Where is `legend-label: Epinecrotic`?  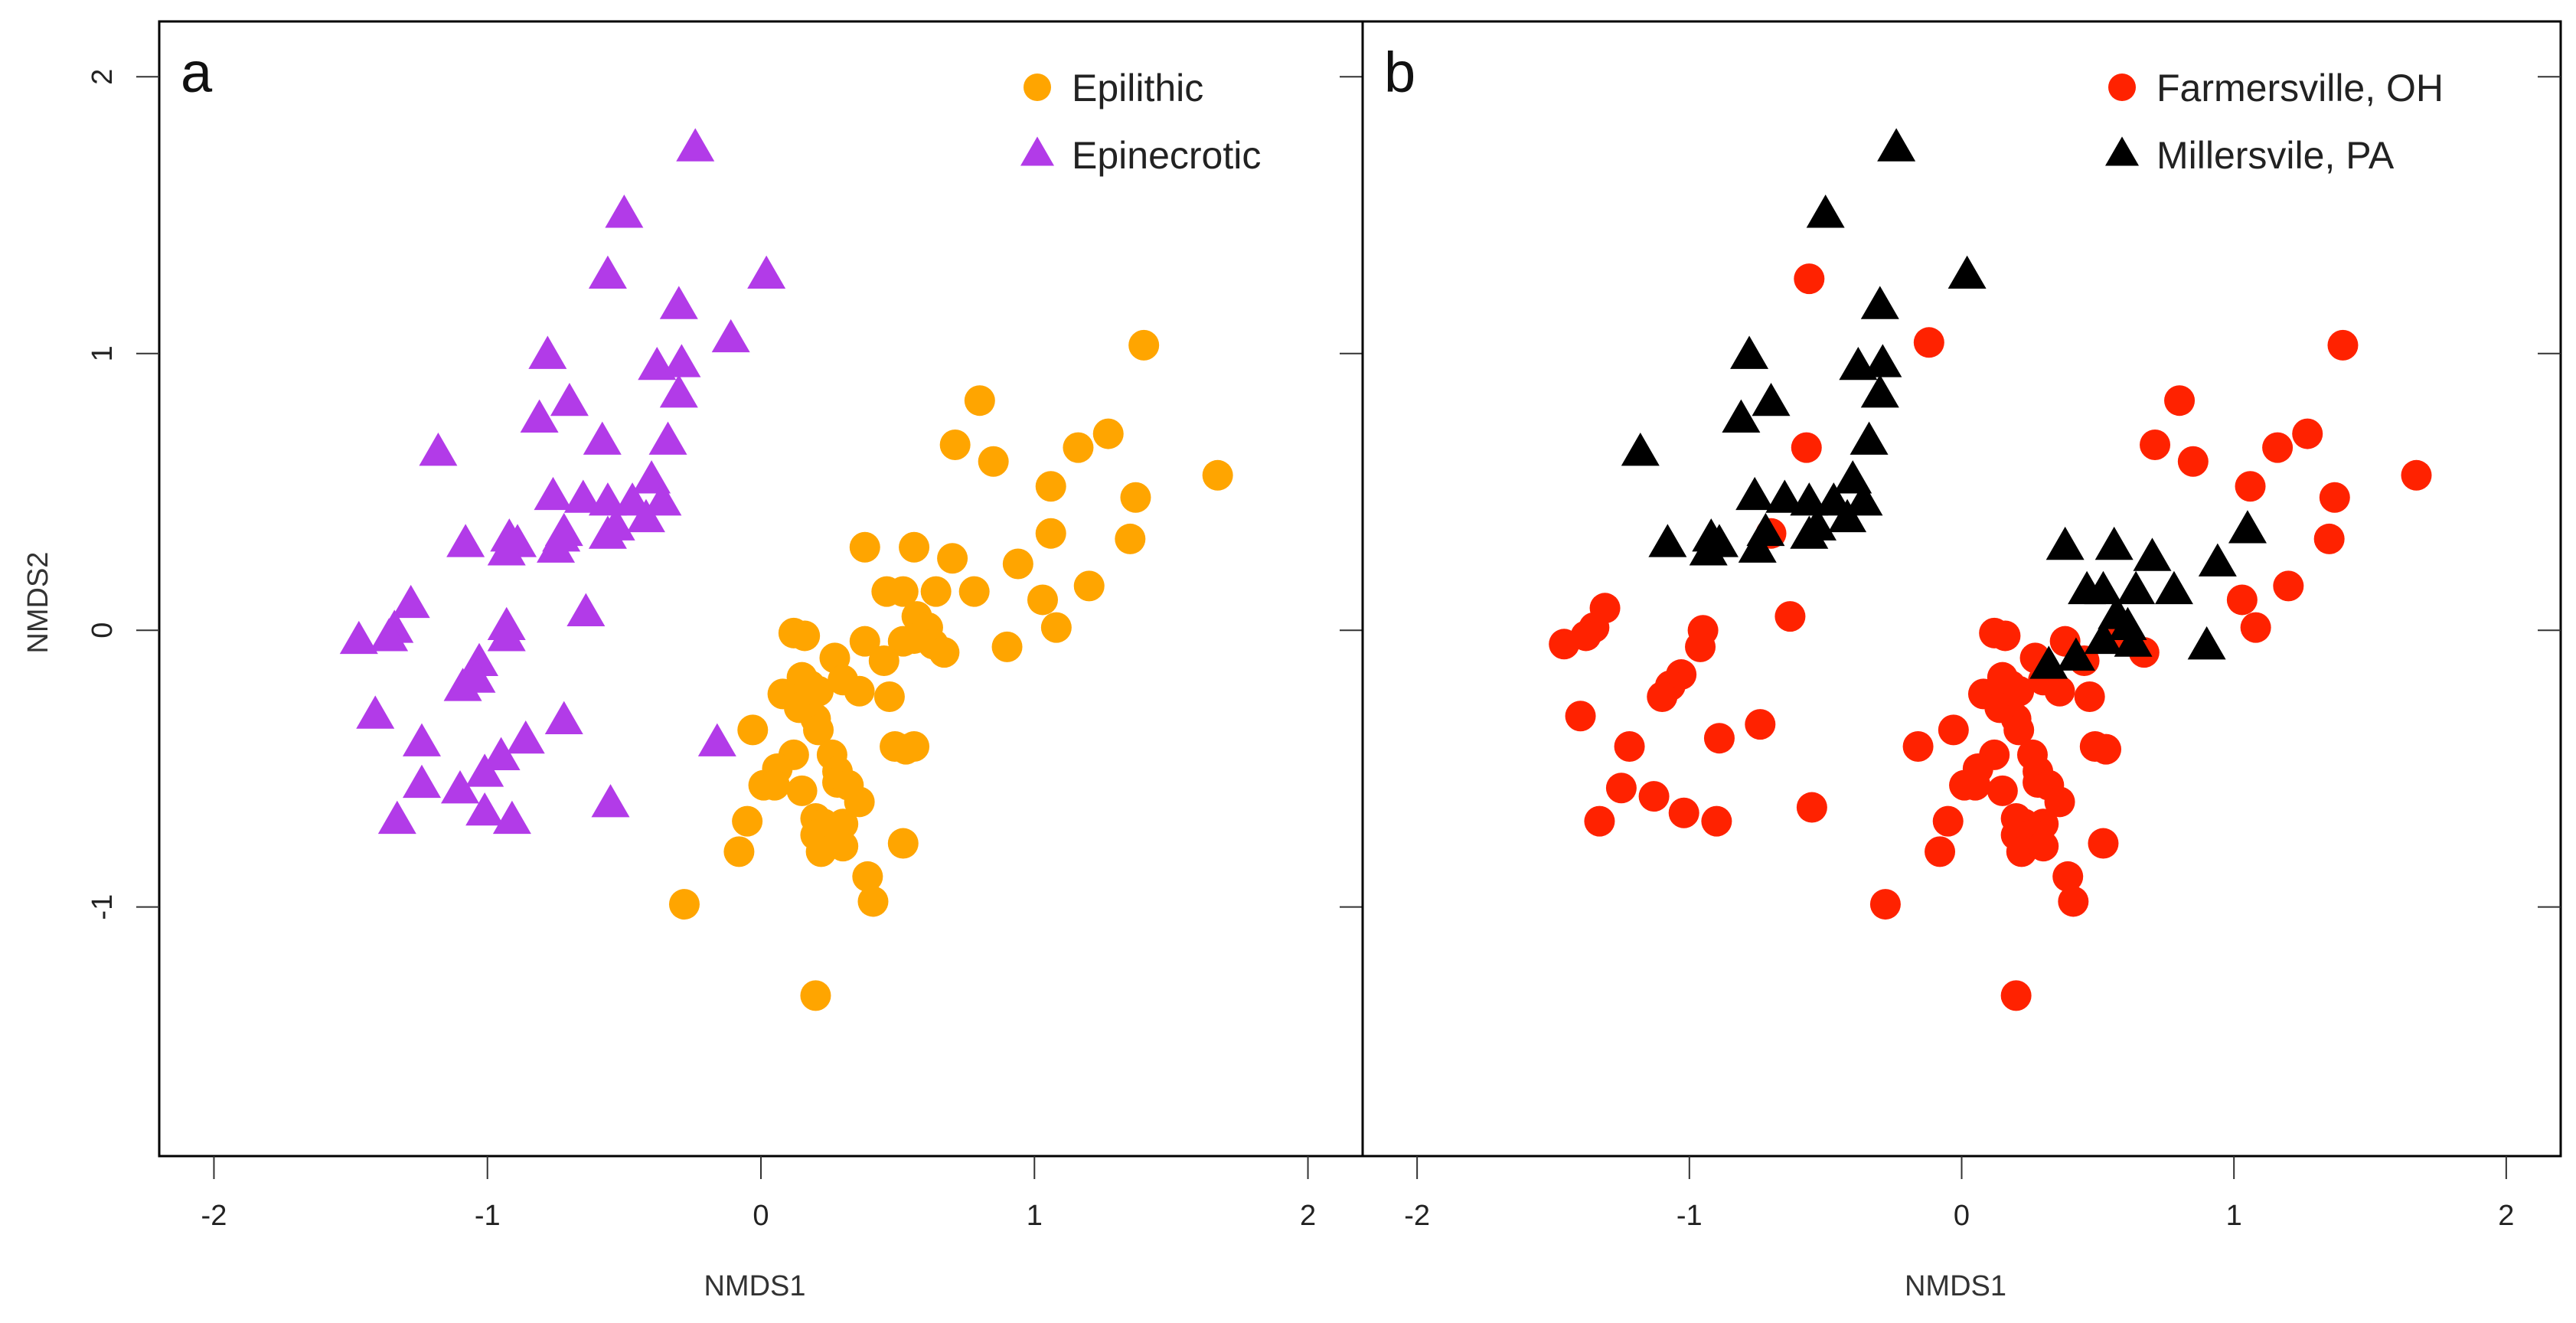 legend-label: Epinecrotic is located at coordinates (1166, 155).